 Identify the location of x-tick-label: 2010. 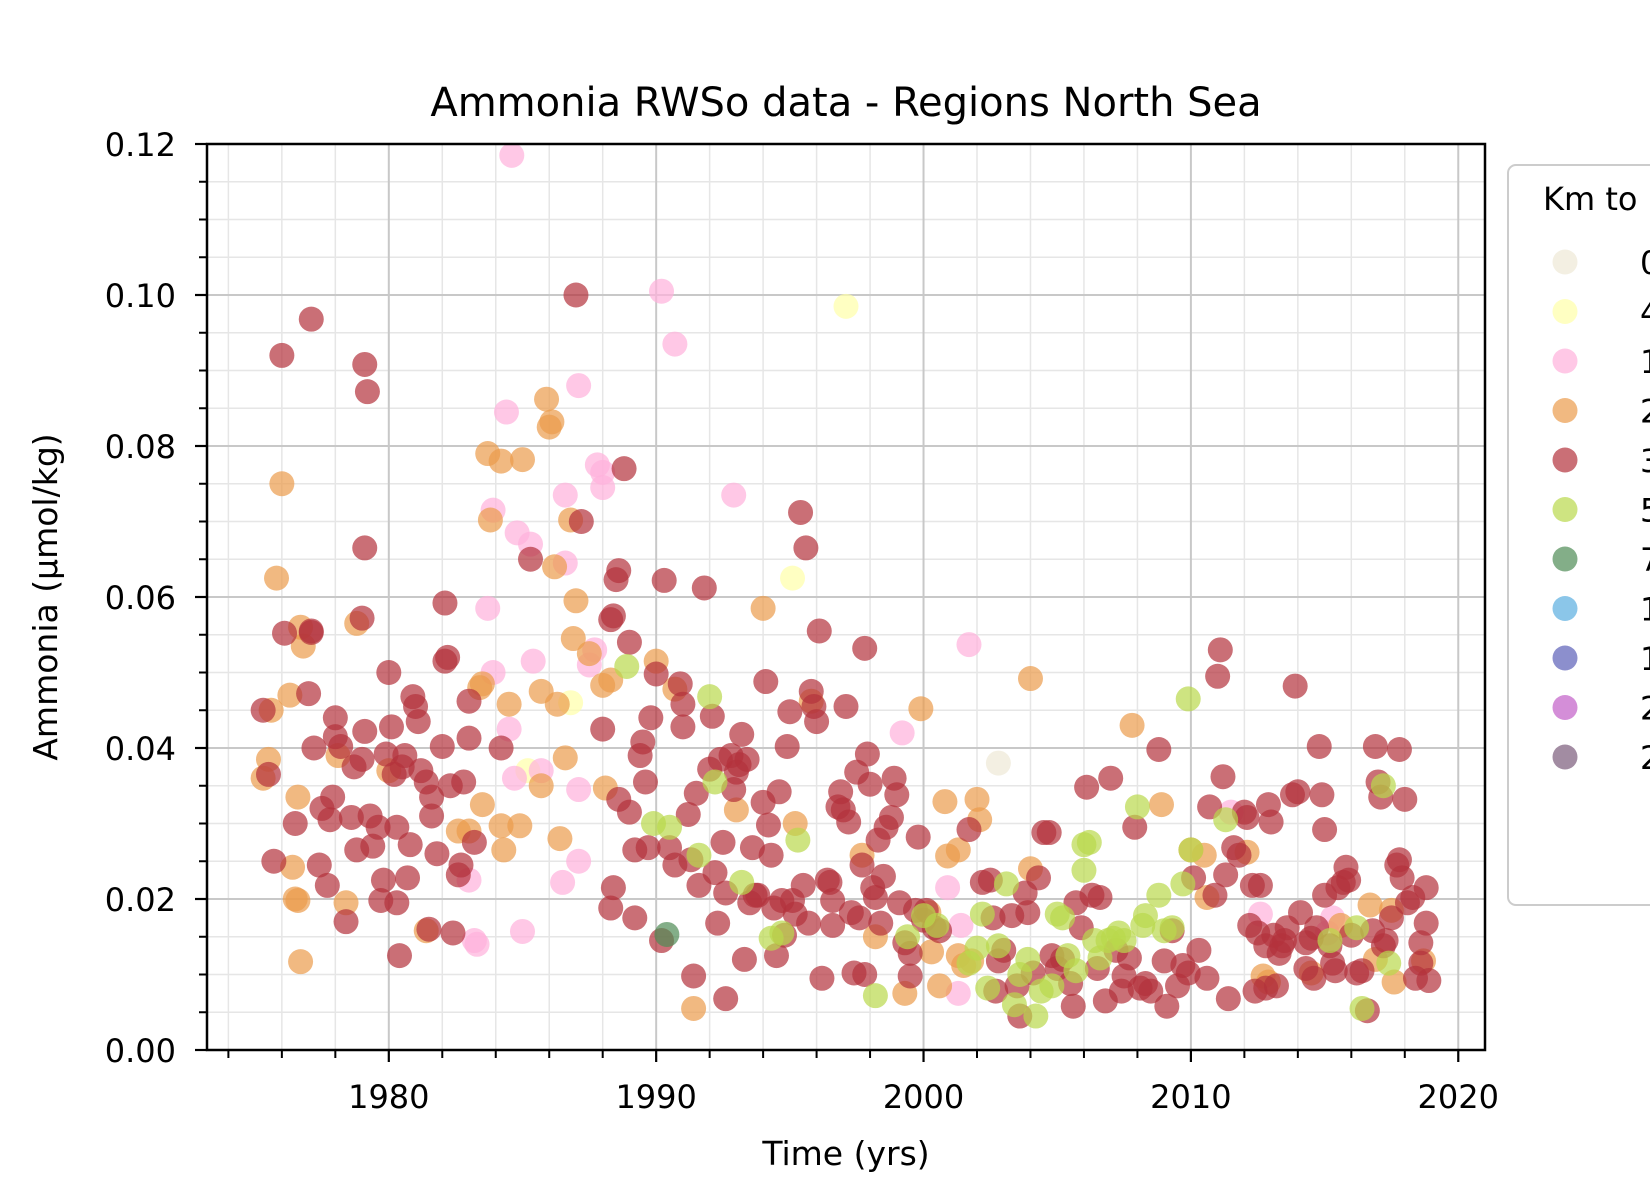
(1190, 1097).